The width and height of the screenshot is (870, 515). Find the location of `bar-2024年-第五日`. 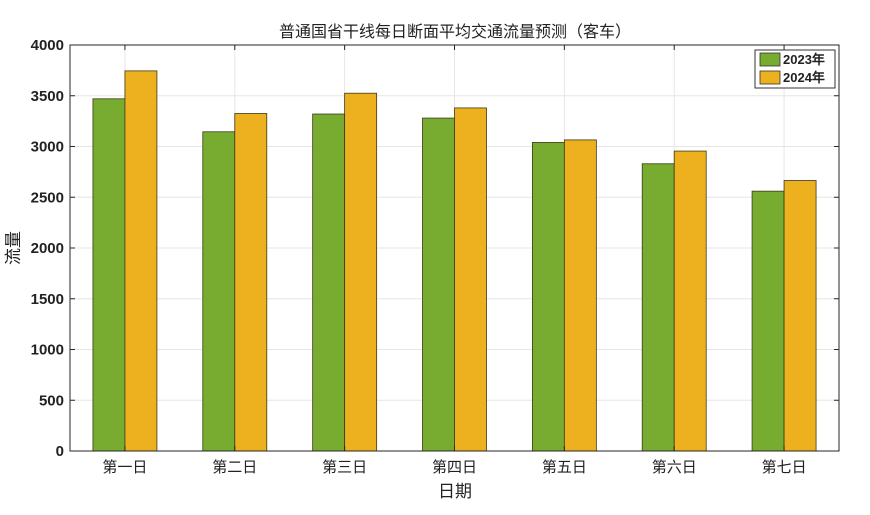

bar-2024年-第五日 is located at coordinates (580, 295).